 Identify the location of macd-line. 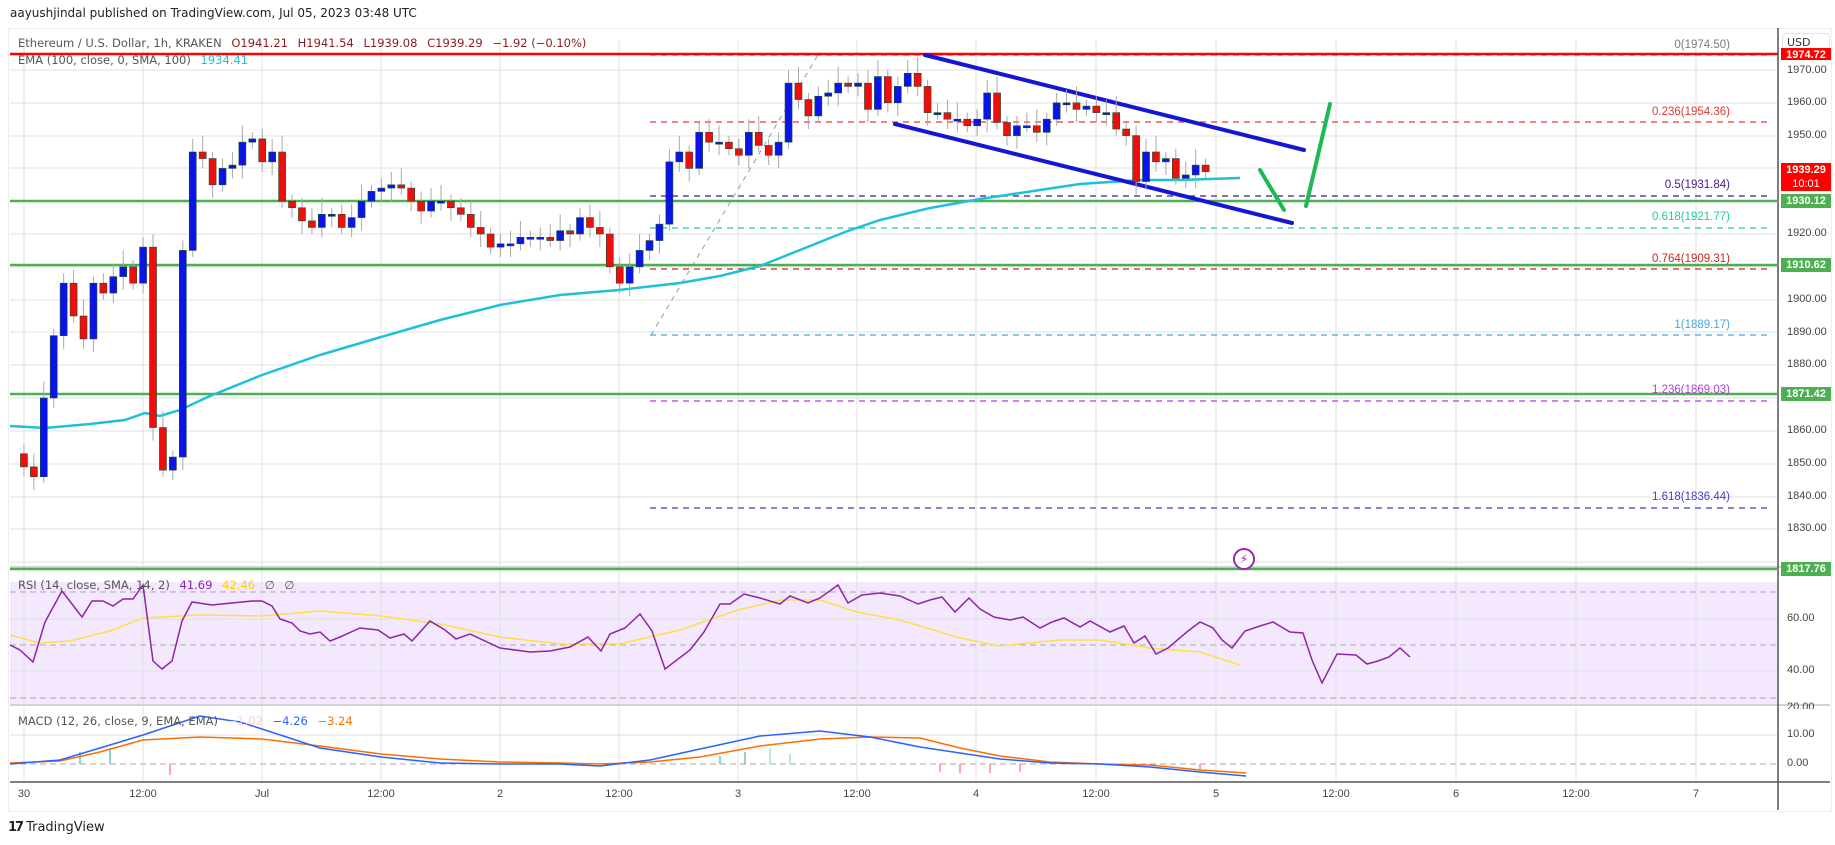
(628, 746).